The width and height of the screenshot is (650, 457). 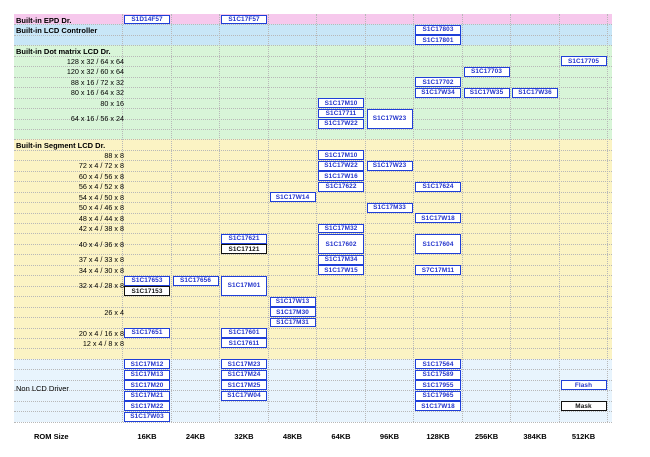 What do you see at coordinates (101, 244) in the screenshot?
I see `row-label: 40 x 4 / 36 x 8` at bounding box center [101, 244].